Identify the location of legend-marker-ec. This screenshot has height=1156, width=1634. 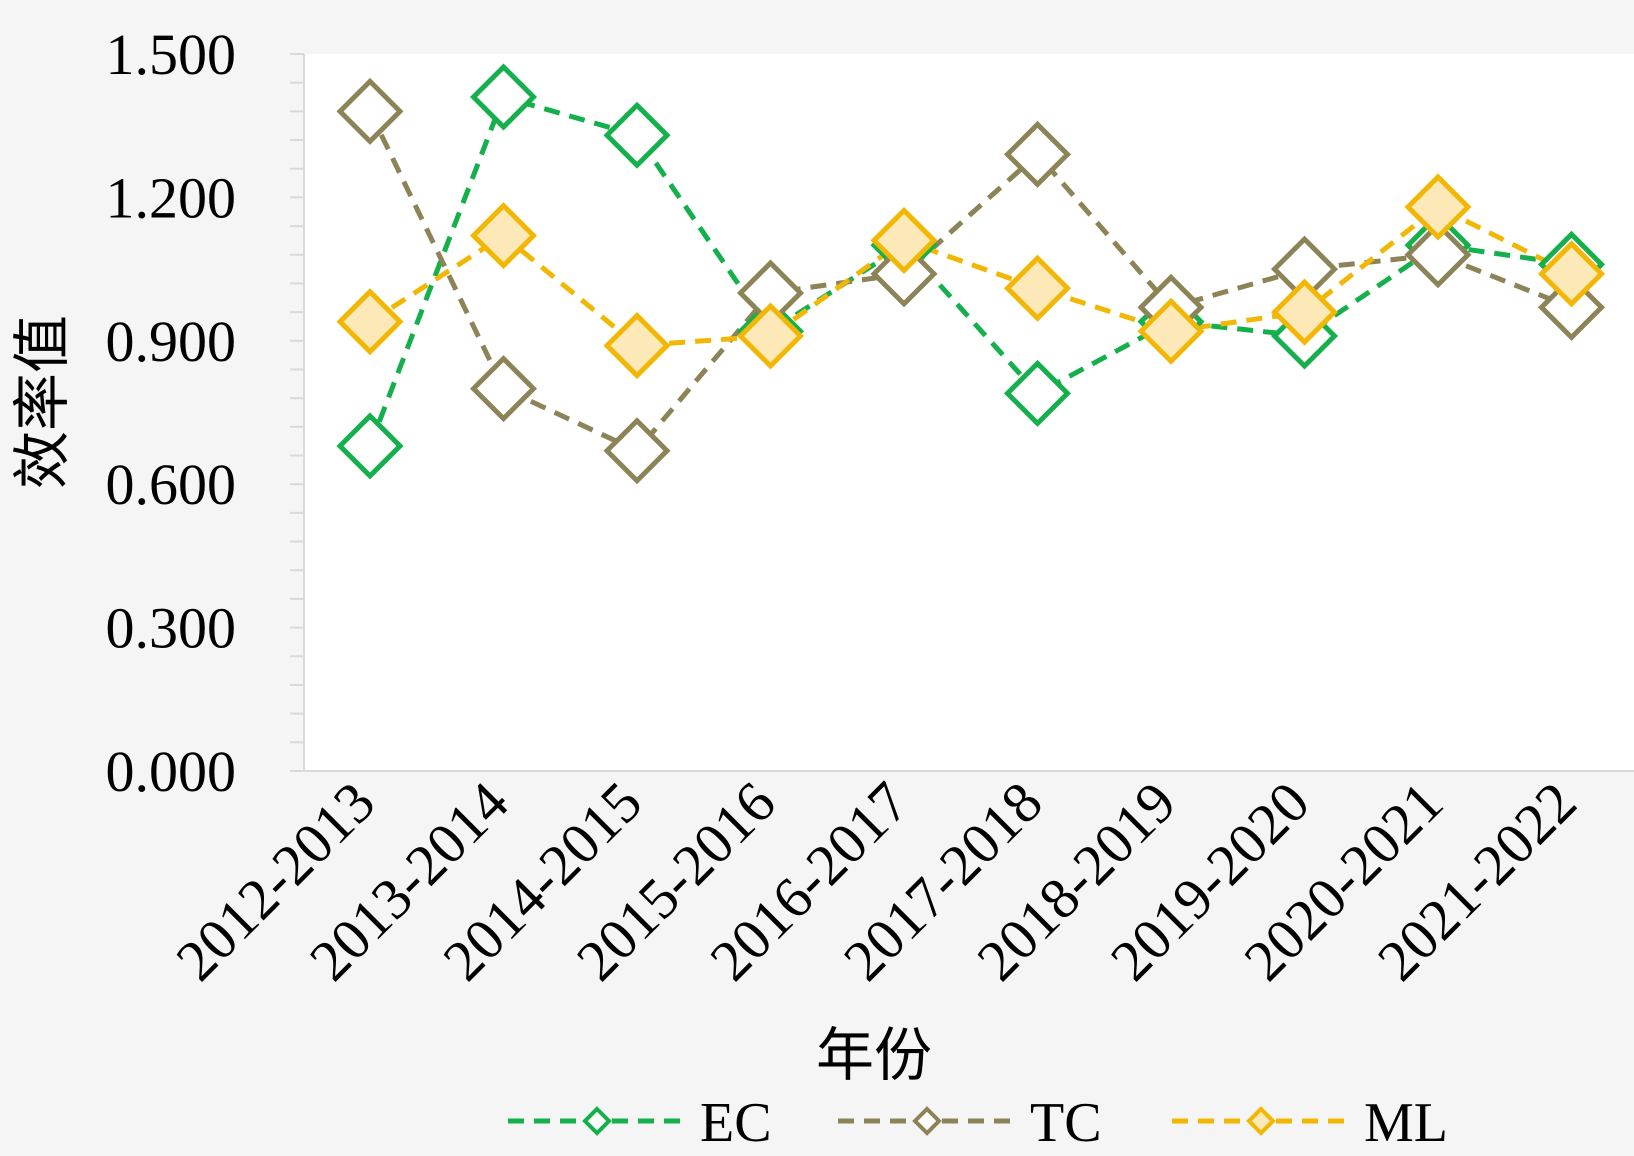
(597, 1121).